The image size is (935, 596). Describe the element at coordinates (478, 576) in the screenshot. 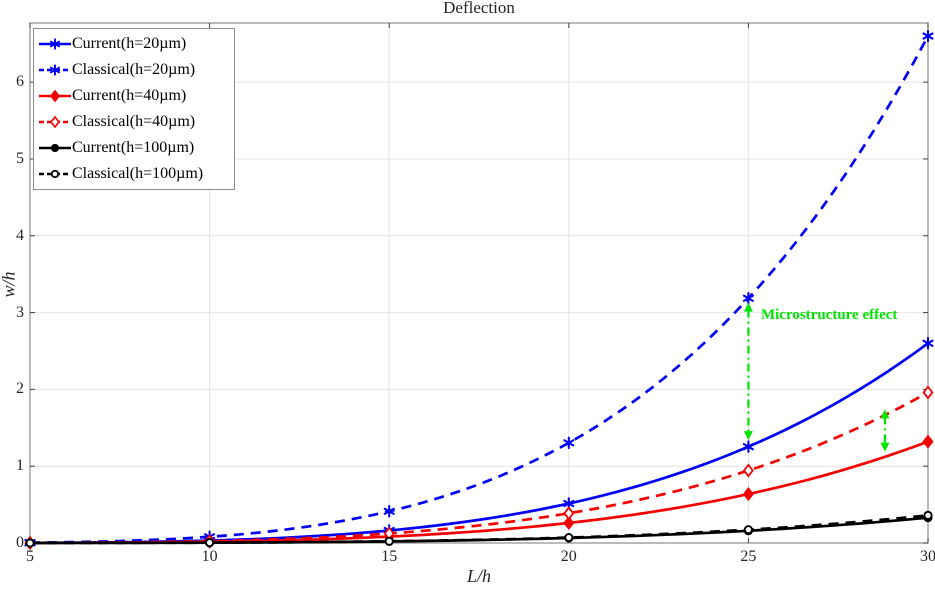

I see `x-axis-label: L/h` at that location.